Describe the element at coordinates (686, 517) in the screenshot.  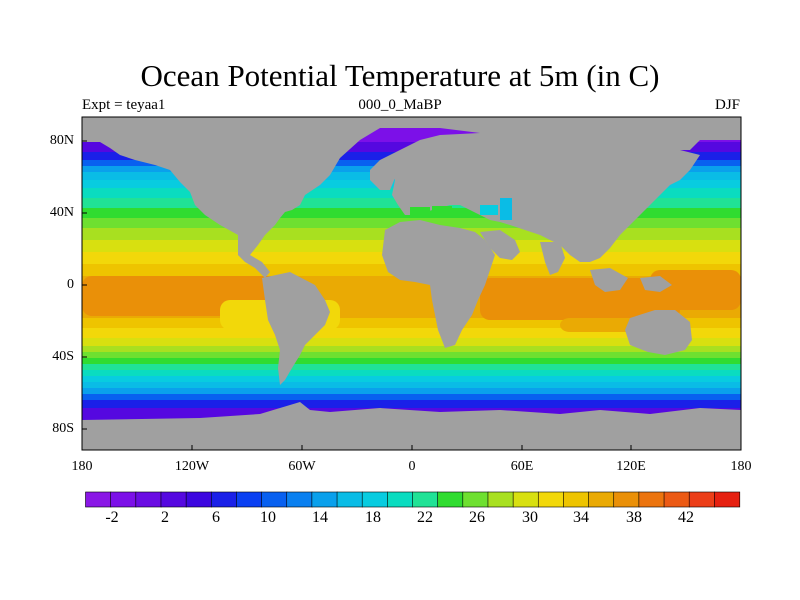
I see `colorbar-label: 42` at that location.